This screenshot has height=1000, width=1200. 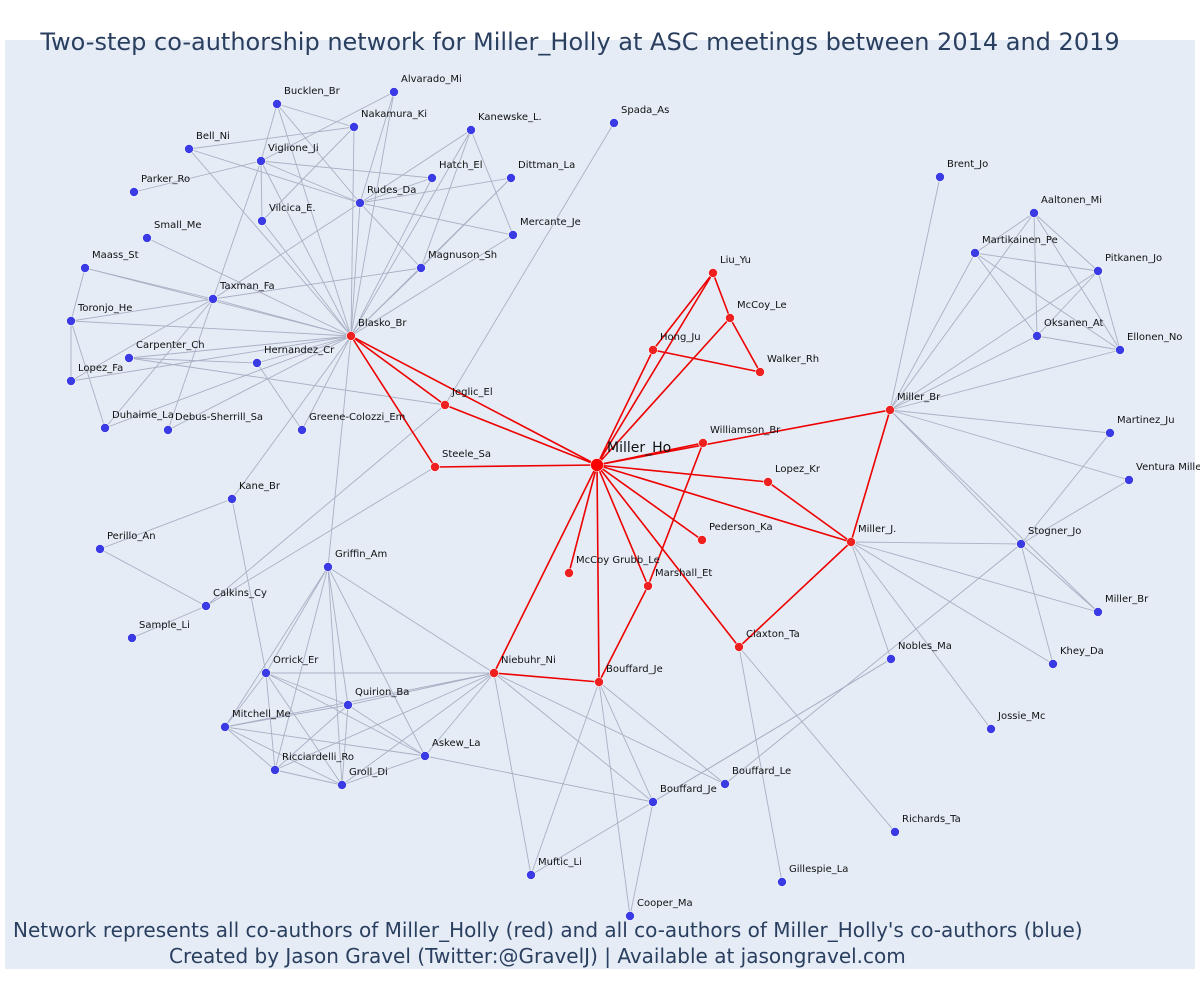 I want to click on edge-miller_br1-martikainen_pe, so click(x=932, y=331).